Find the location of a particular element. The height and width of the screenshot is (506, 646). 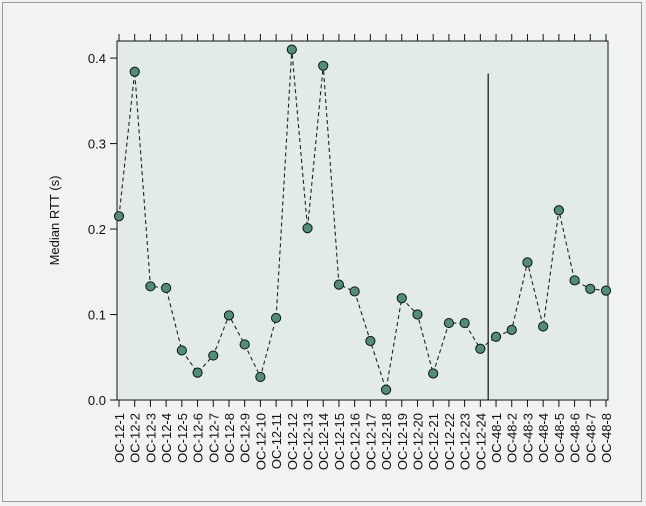

x-tick-label-OC-12-8: OC-12-8 is located at coordinates (229, 438).